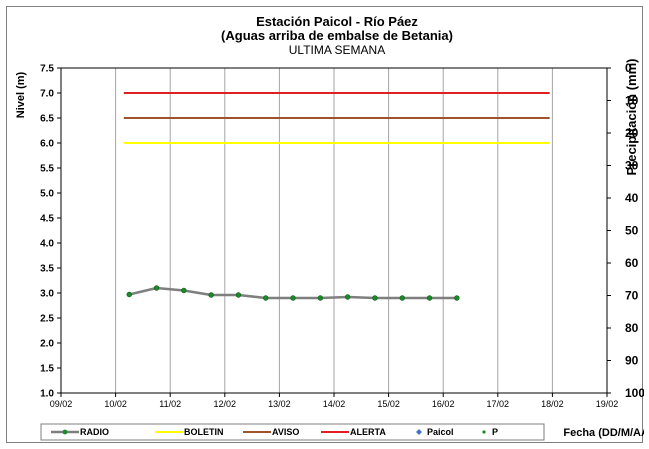 Image resolution: width=649 pixels, height=449 pixels. Describe the element at coordinates (279, 404) in the screenshot. I see `x-tick-label: 13/02` at that location.